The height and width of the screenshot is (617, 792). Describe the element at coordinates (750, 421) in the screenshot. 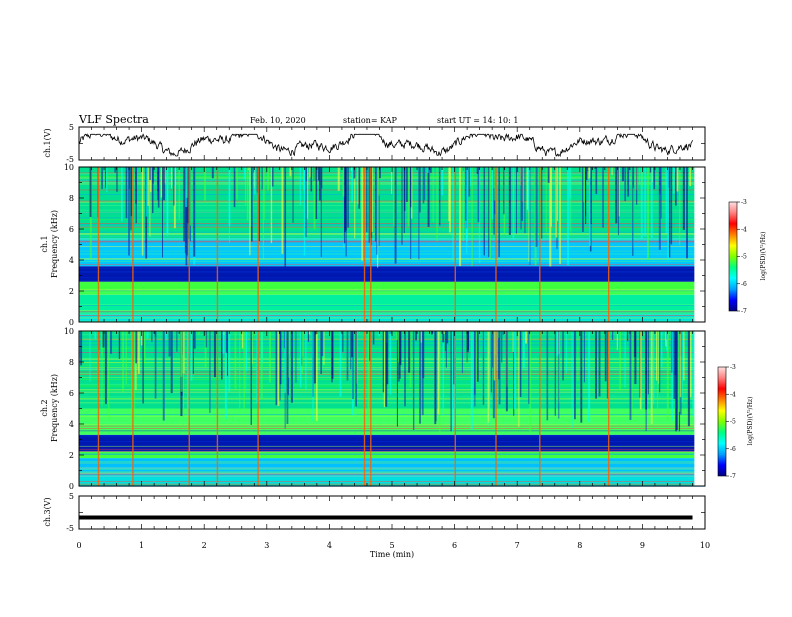

I see `ch2-colorbar-label: log(PSD)(V²/Hz)` at that location.